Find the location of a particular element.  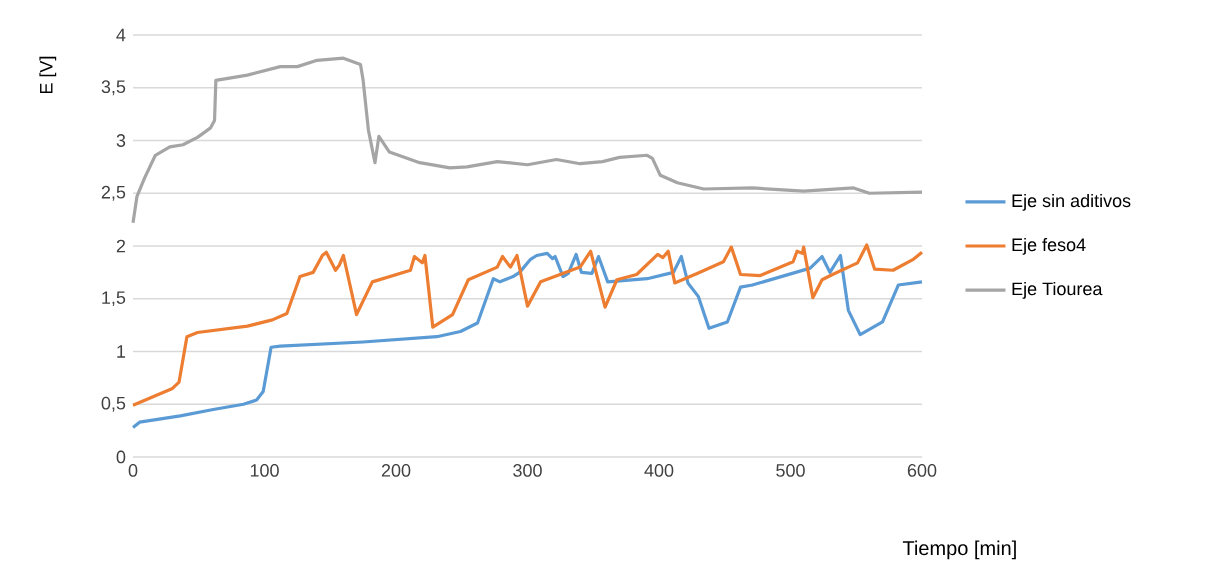

y-tick-label: 2,5 is located at coordinates (113, 193).